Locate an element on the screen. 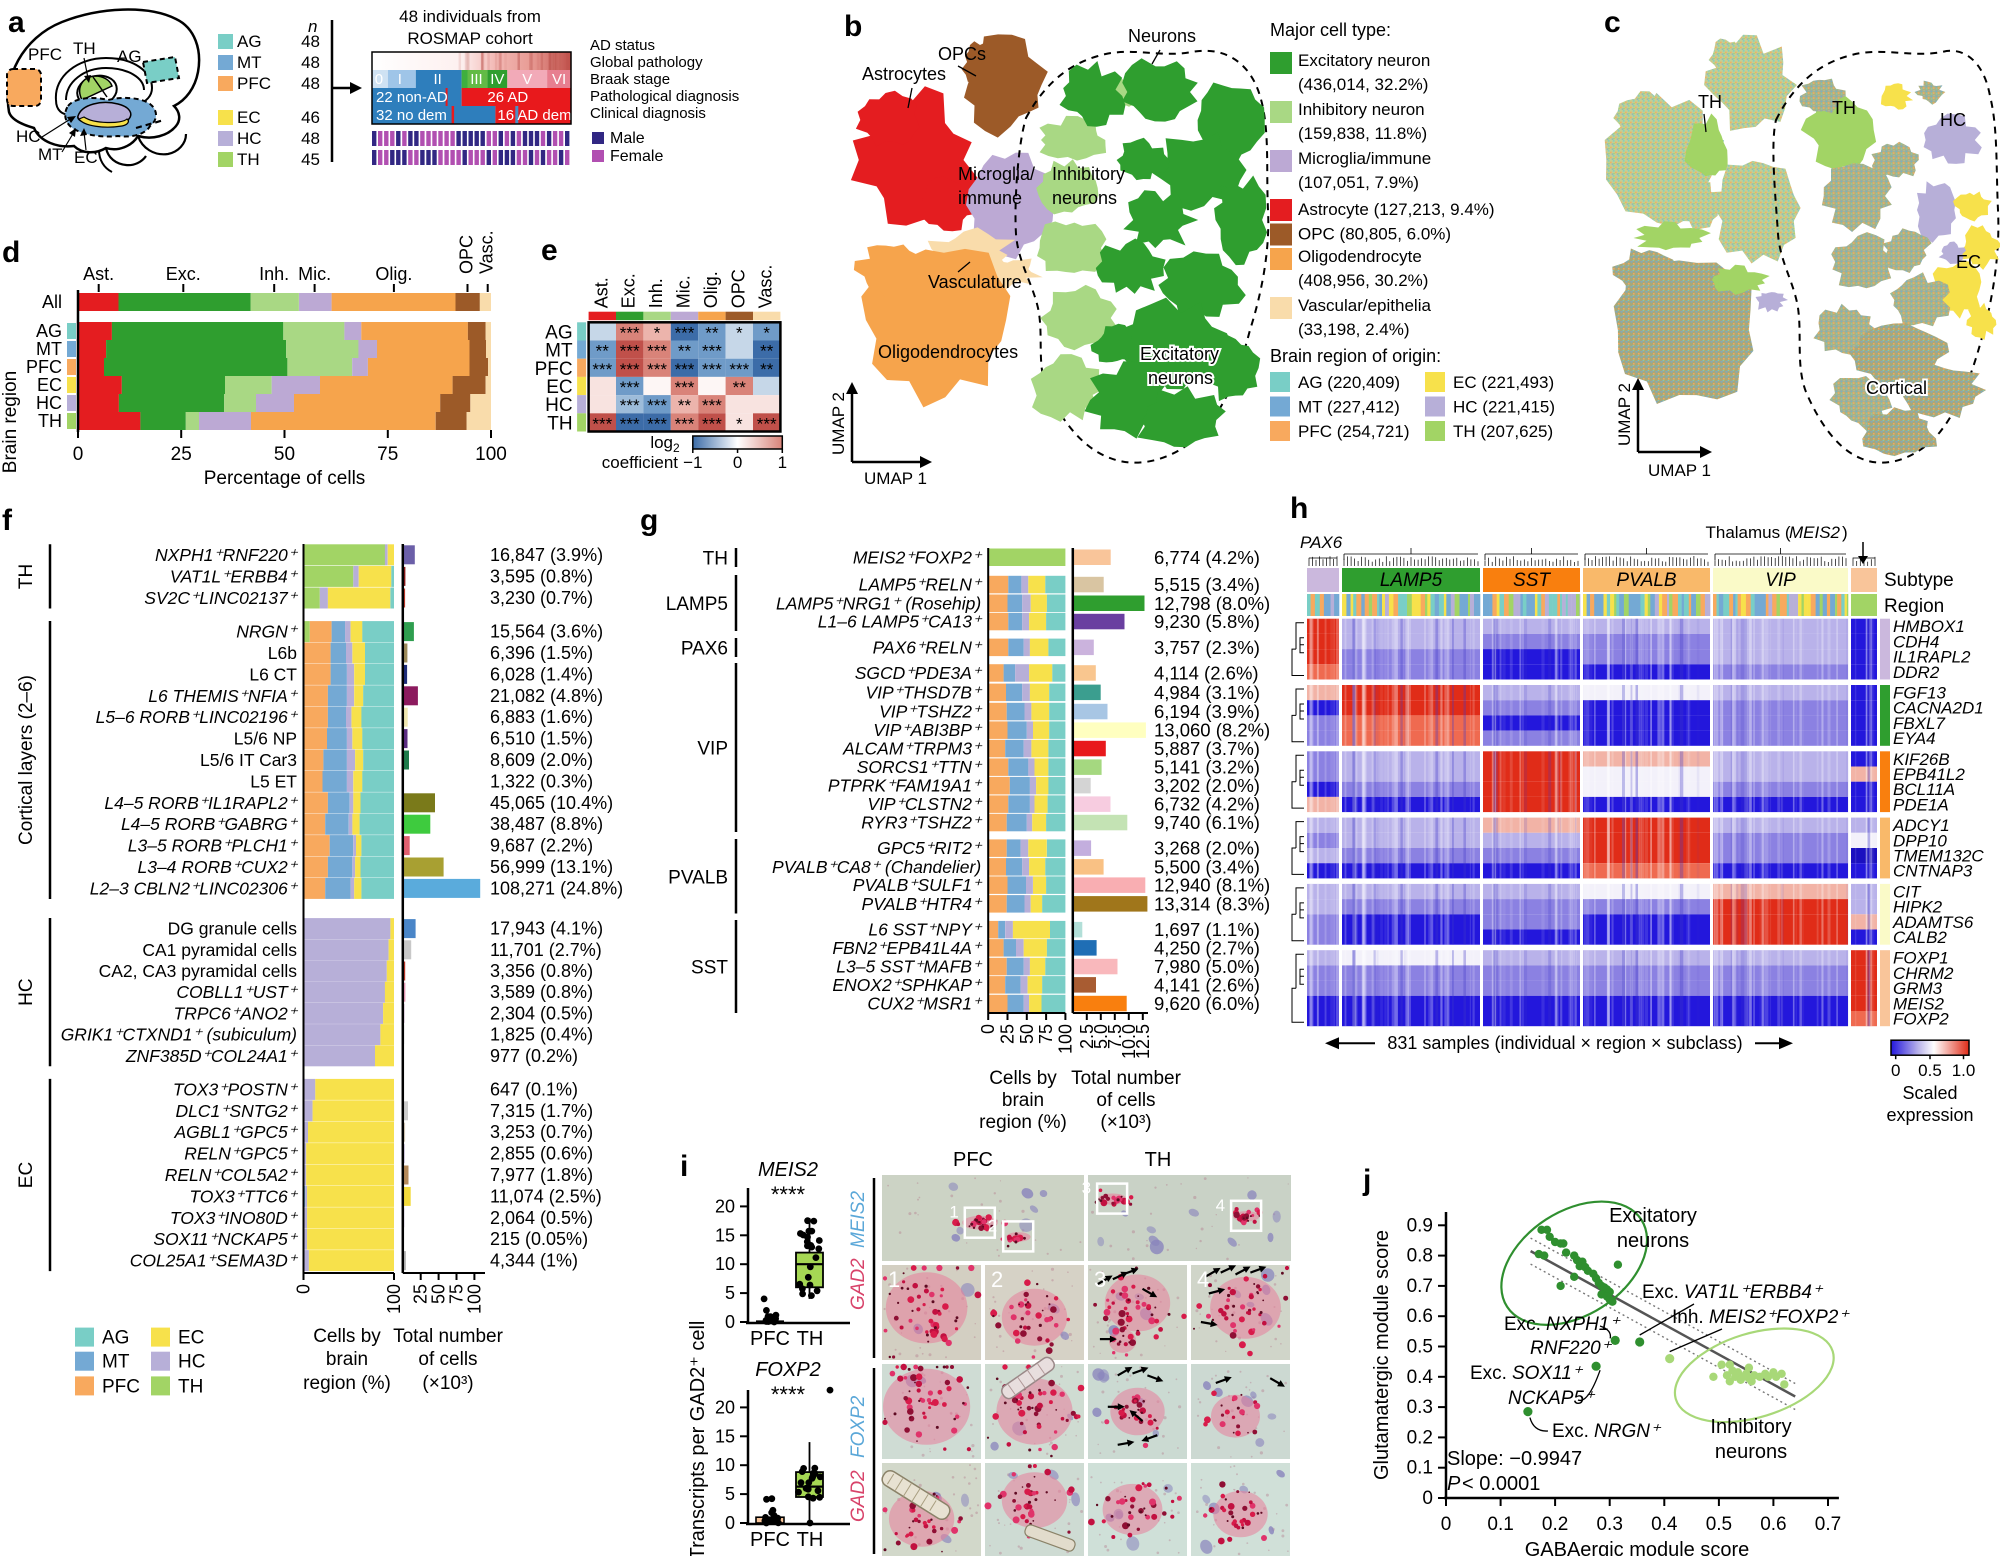  svg-text: FOXP2 is located at coordinates (788, 1370).